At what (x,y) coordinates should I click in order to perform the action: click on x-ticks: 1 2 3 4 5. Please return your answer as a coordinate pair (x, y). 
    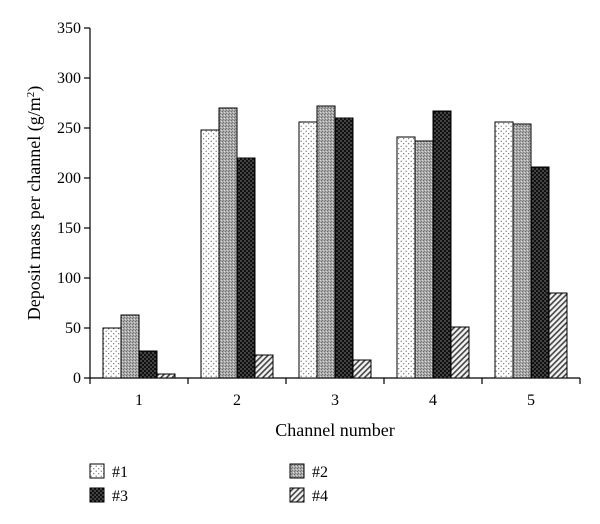
    Looking at the image, I should click on (335, 393).